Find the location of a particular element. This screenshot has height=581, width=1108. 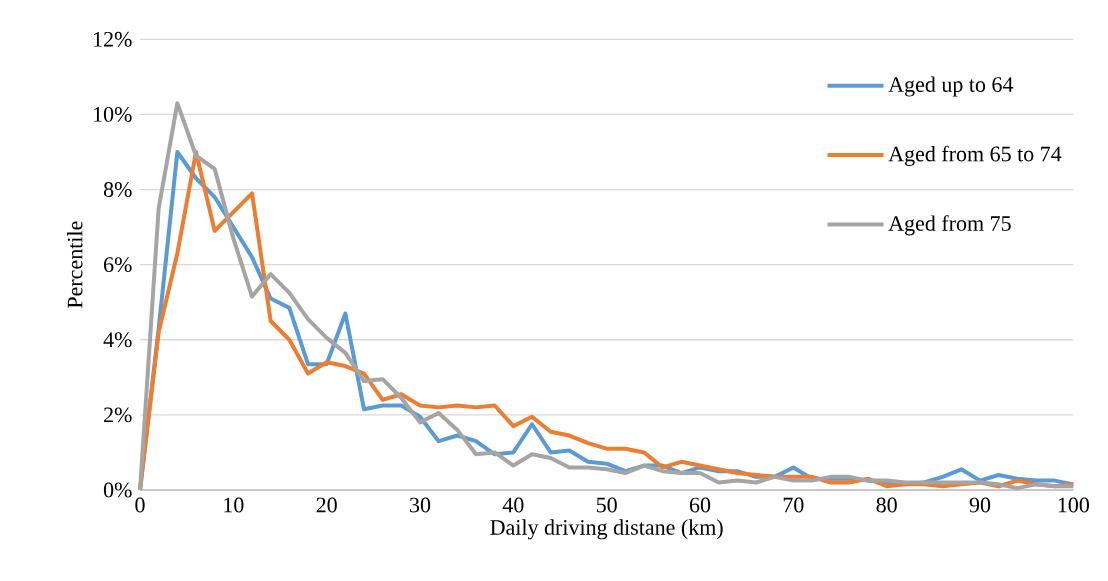

y-axis-title: Percentile is located at coordinates (75, 265).